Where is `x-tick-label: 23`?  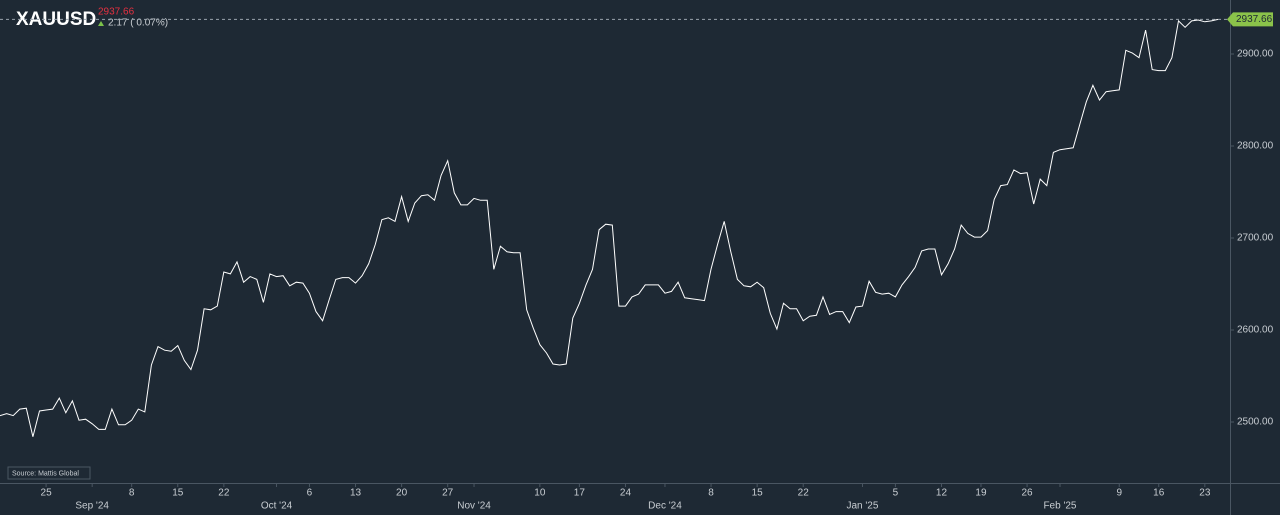
x-tick-label: 23 is located at coordinates (1205, 493).